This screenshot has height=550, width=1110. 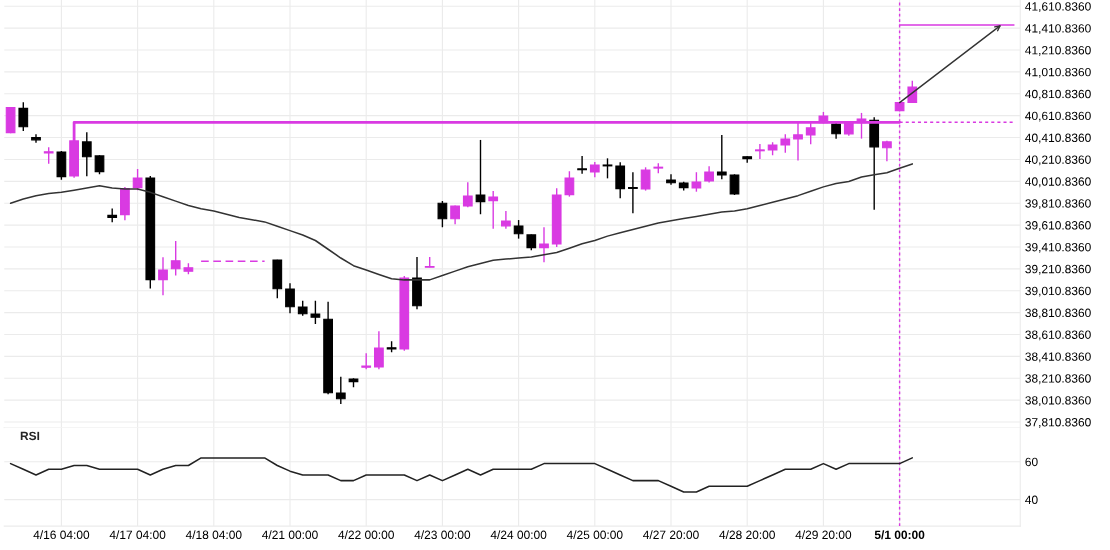 What do you see at coordinates (518, 535) in the screenshot?
I see `x-tick-label: 4/24 00:00` at bounding box center [518, 535].